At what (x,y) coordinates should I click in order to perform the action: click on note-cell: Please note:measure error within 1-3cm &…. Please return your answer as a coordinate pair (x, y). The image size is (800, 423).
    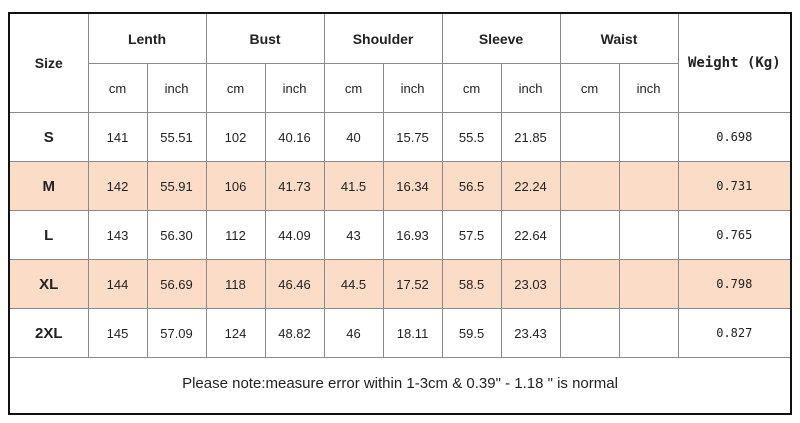
    Looking at the image, I should click on (400, 382).